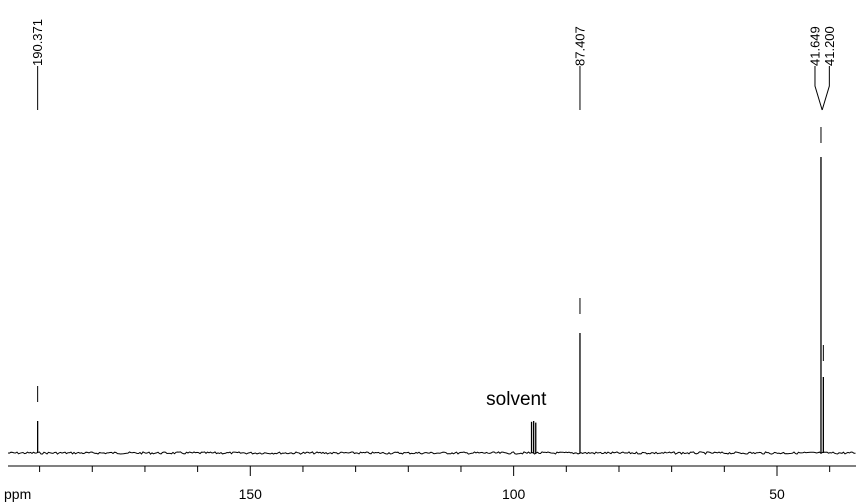  I want to click on peak-label-87.407: 87.407, so click(579, 46).